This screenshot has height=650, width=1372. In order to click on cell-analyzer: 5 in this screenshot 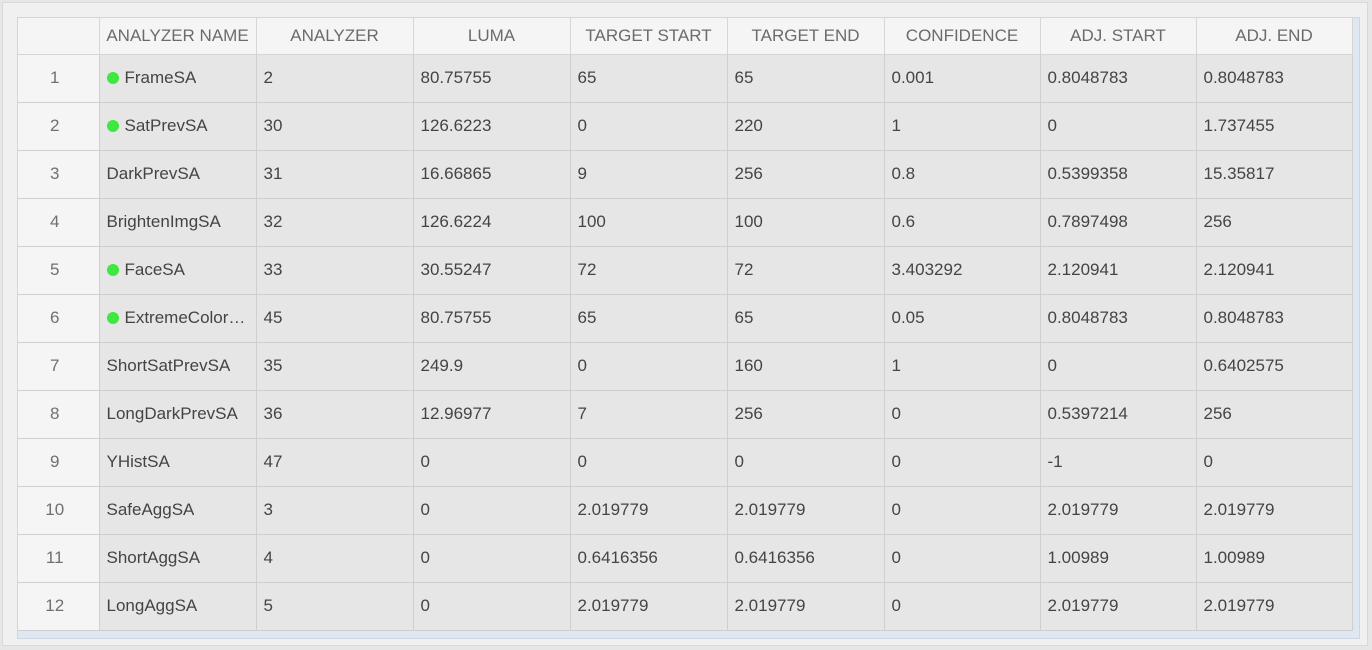, I will do `click(335, 606)`.